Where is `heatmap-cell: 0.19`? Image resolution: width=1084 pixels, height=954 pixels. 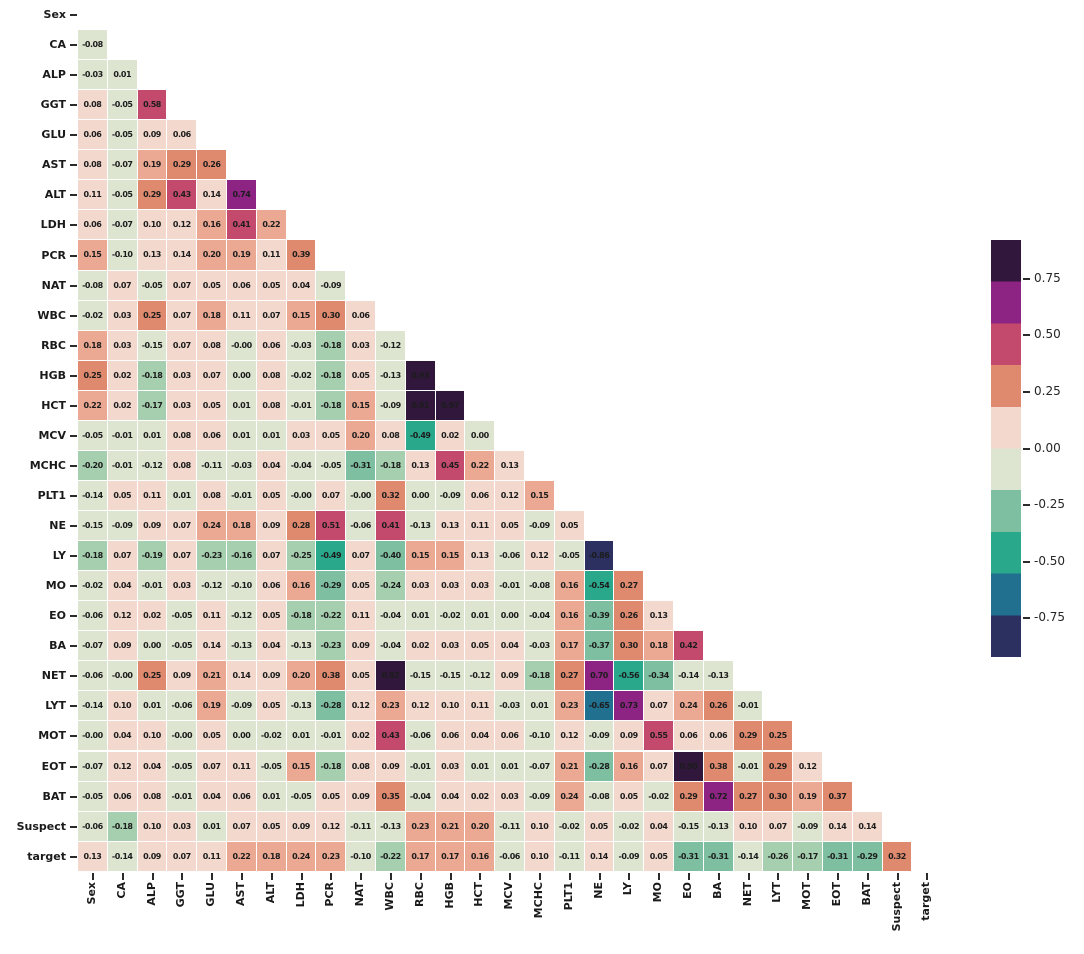
heatmap-cell: 0.19 is located at coordinates (211, 706).